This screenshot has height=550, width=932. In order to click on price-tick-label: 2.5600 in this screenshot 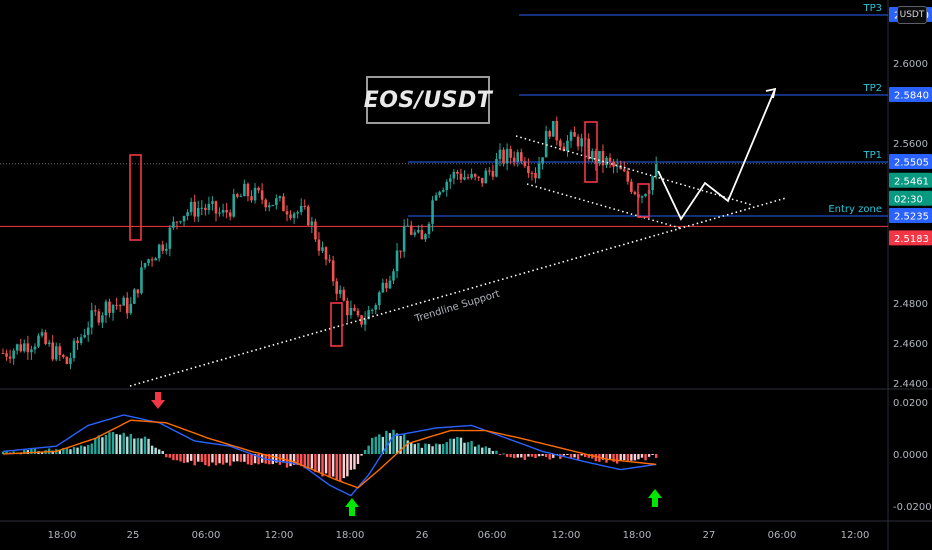, I will do `click(910, 144)`.